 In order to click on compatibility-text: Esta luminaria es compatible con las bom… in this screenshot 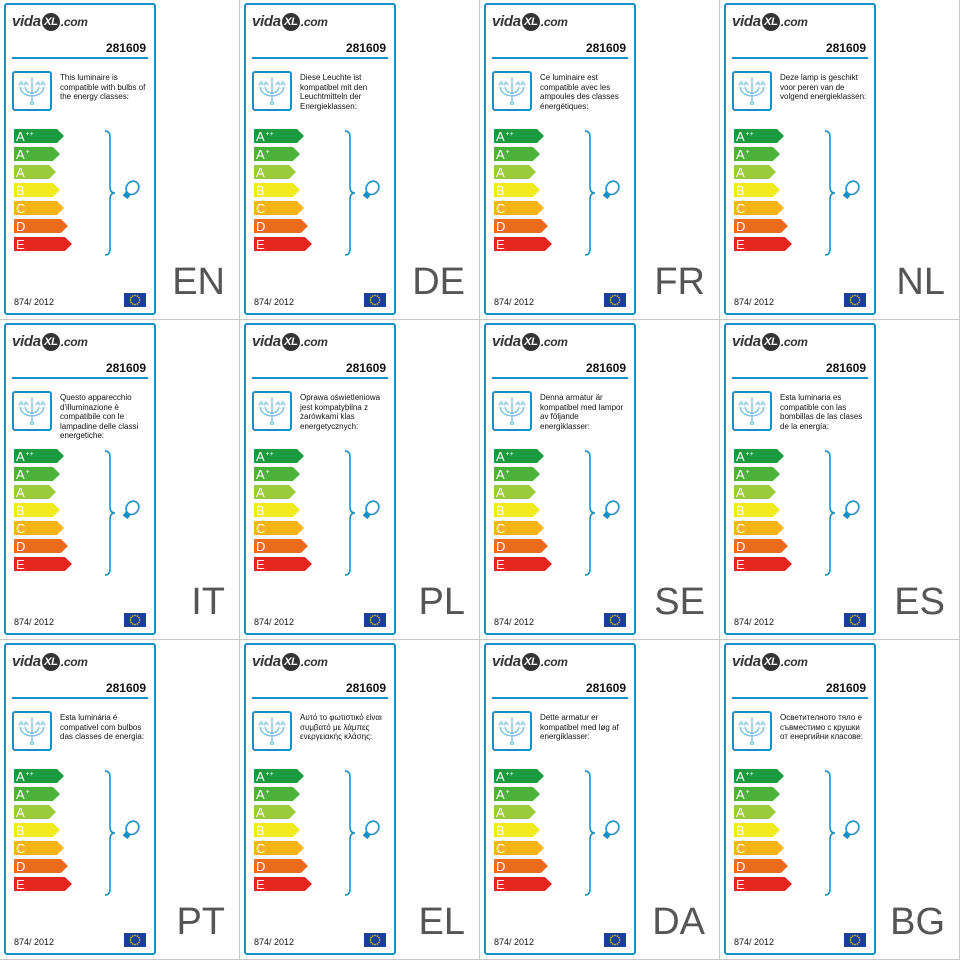, I will do `click(821, 412)`.